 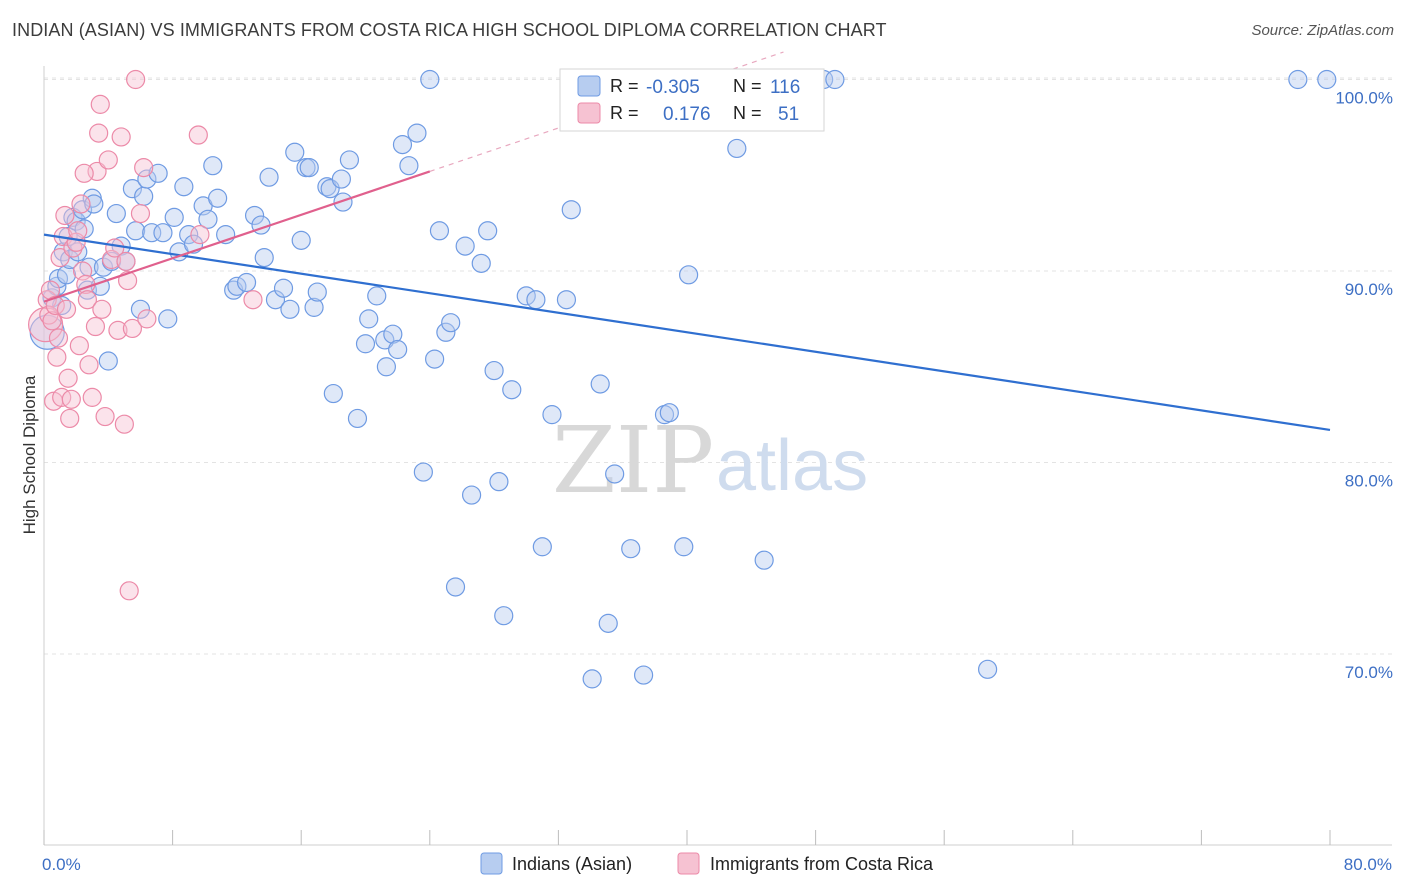 I want to click on series-immigrants-costa-rica, so click(x=145, y=335).